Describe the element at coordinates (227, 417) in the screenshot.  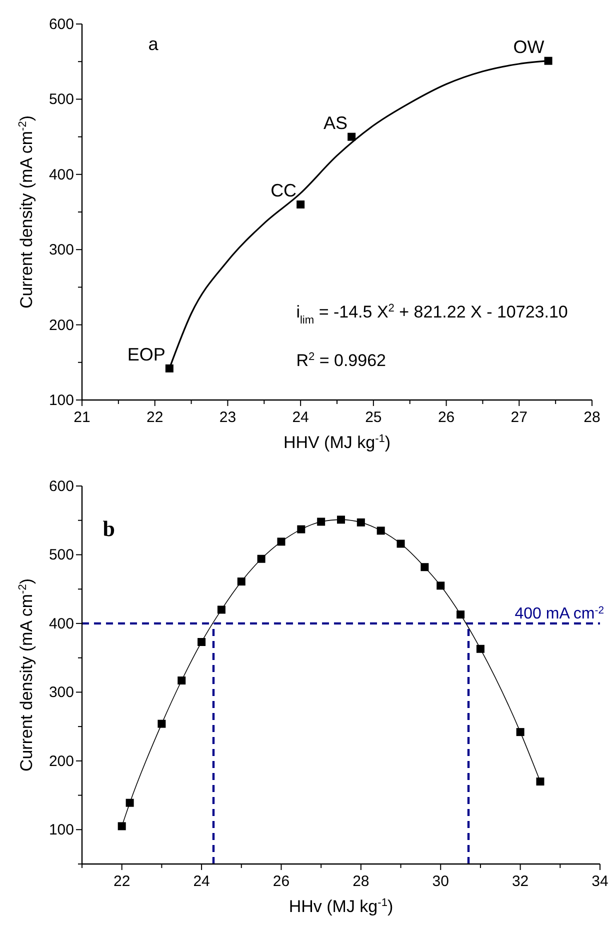
I see `x-tick-label: 23` at that location.